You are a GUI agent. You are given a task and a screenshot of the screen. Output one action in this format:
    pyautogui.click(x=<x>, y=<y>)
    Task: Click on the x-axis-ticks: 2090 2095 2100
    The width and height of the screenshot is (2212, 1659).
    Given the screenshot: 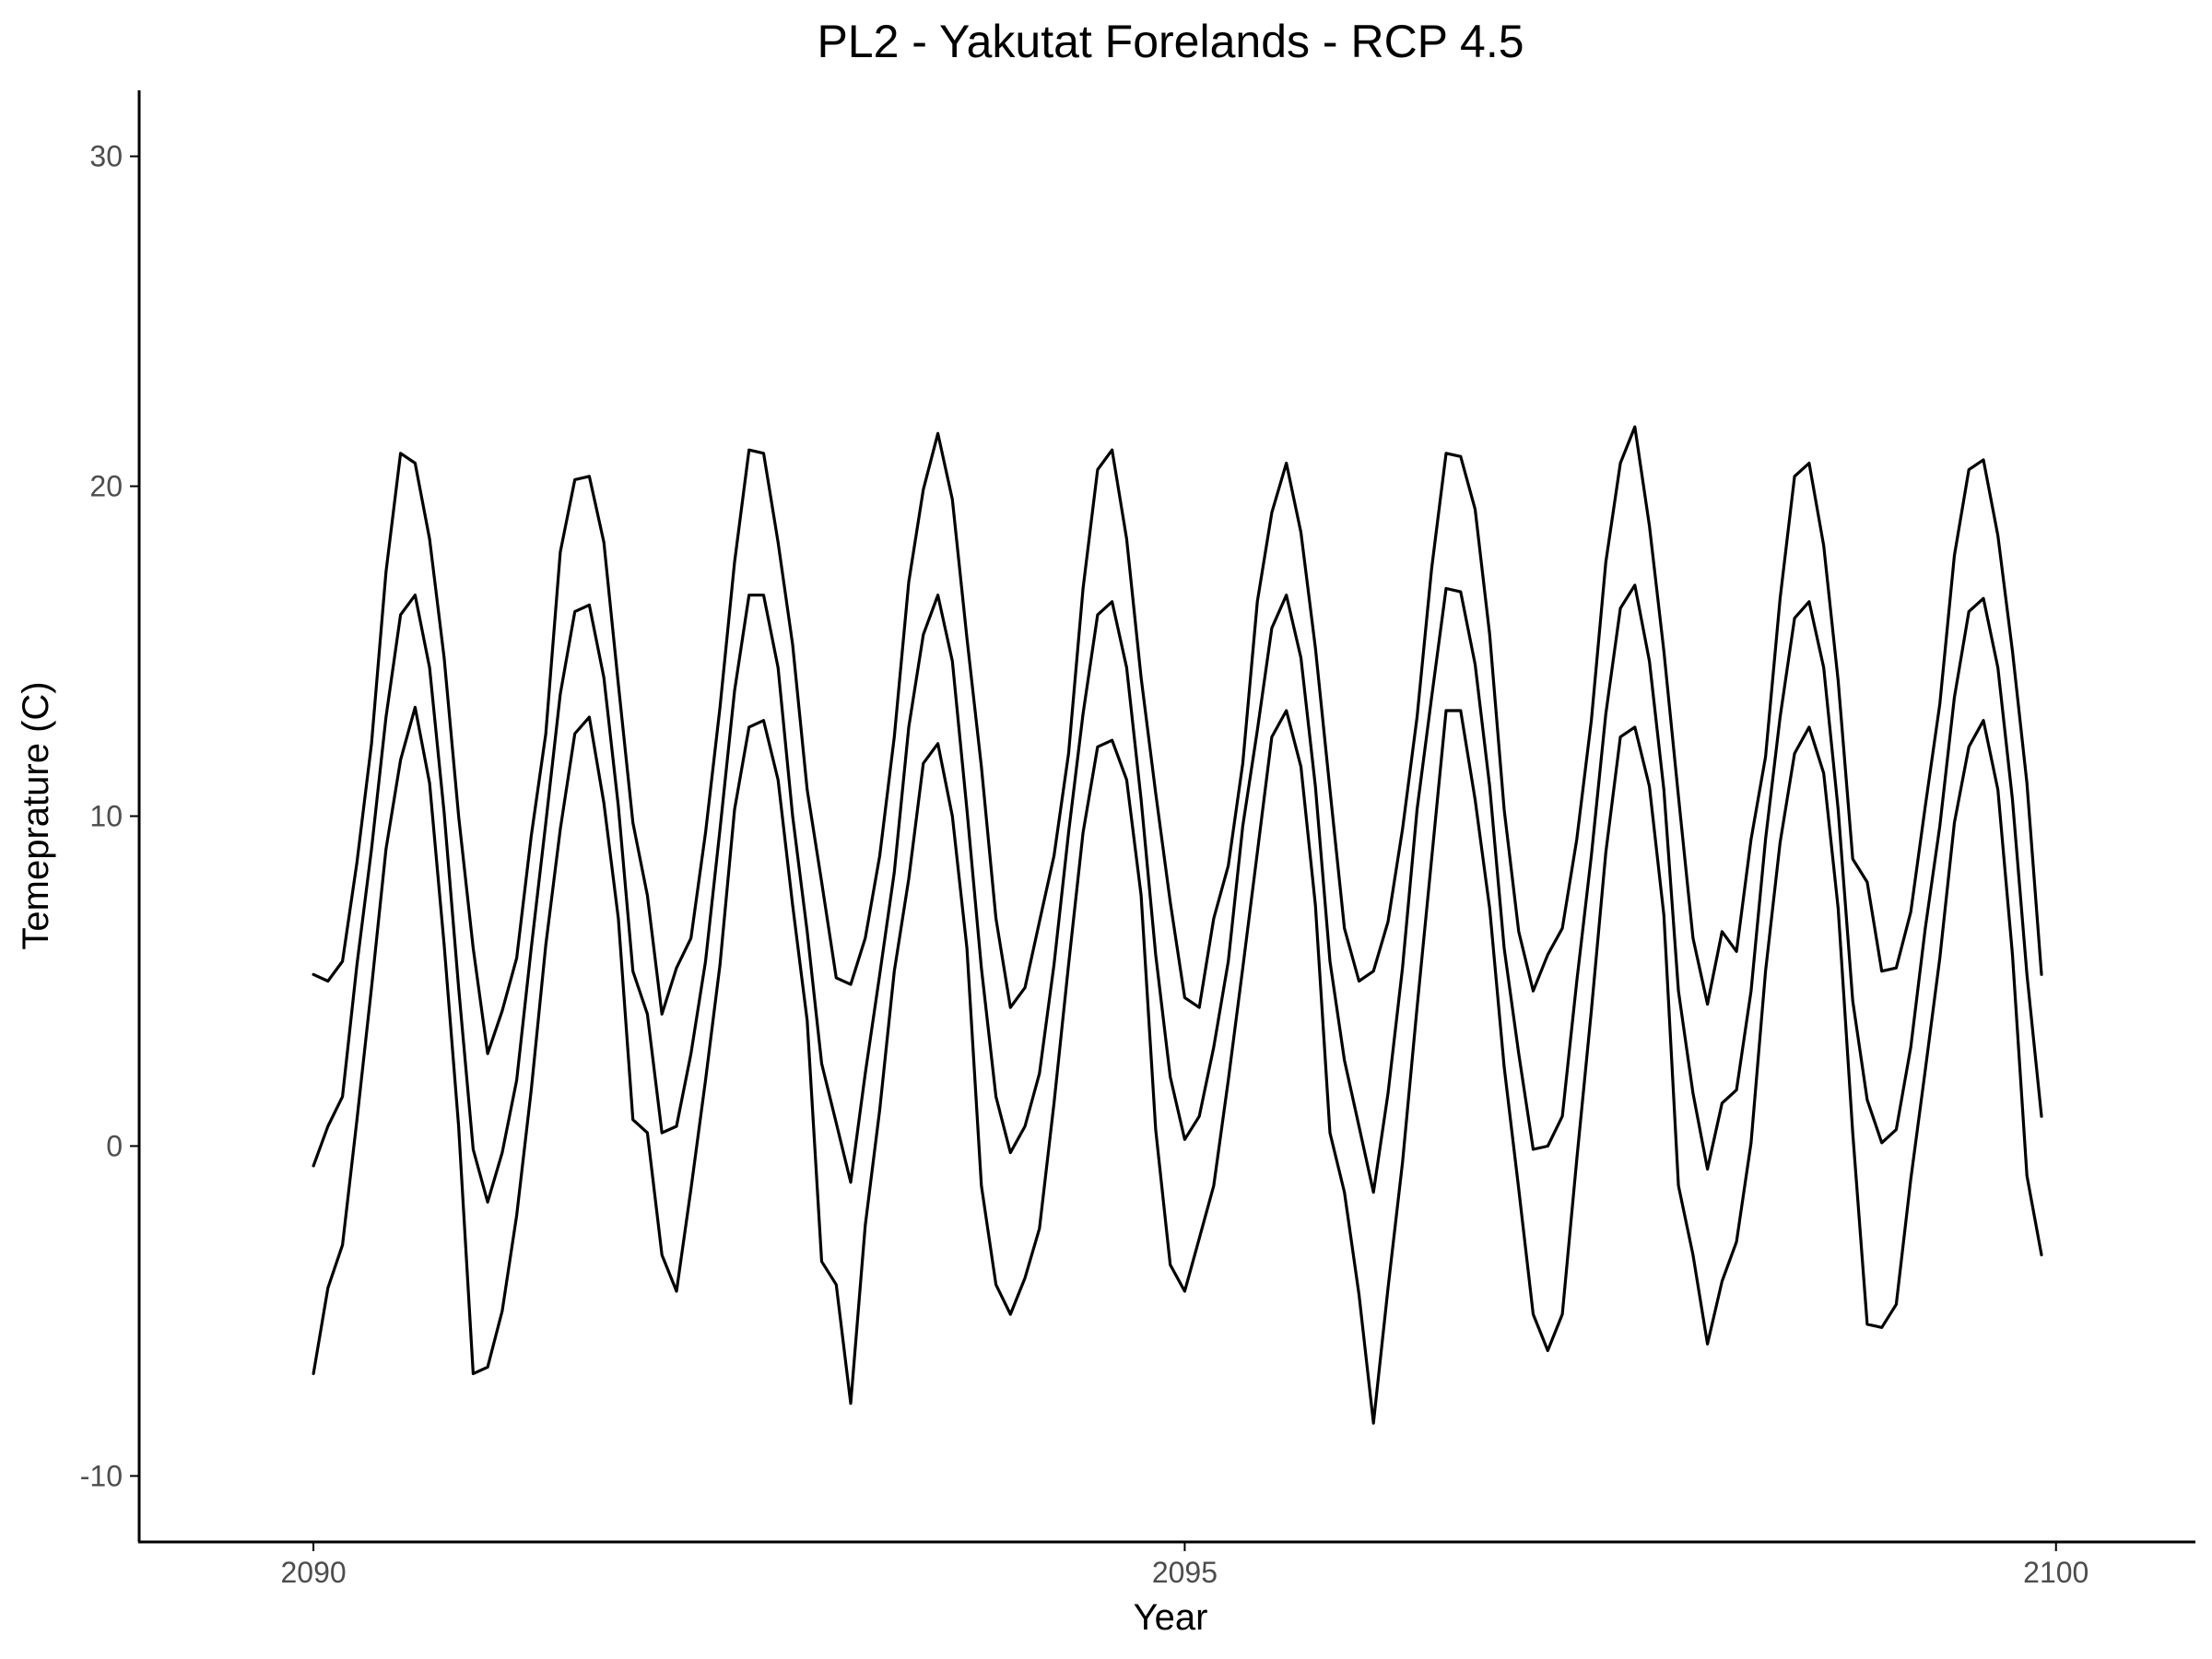 What is the action you would take?
    pyautogui.click(x=1184, y=1565)
    